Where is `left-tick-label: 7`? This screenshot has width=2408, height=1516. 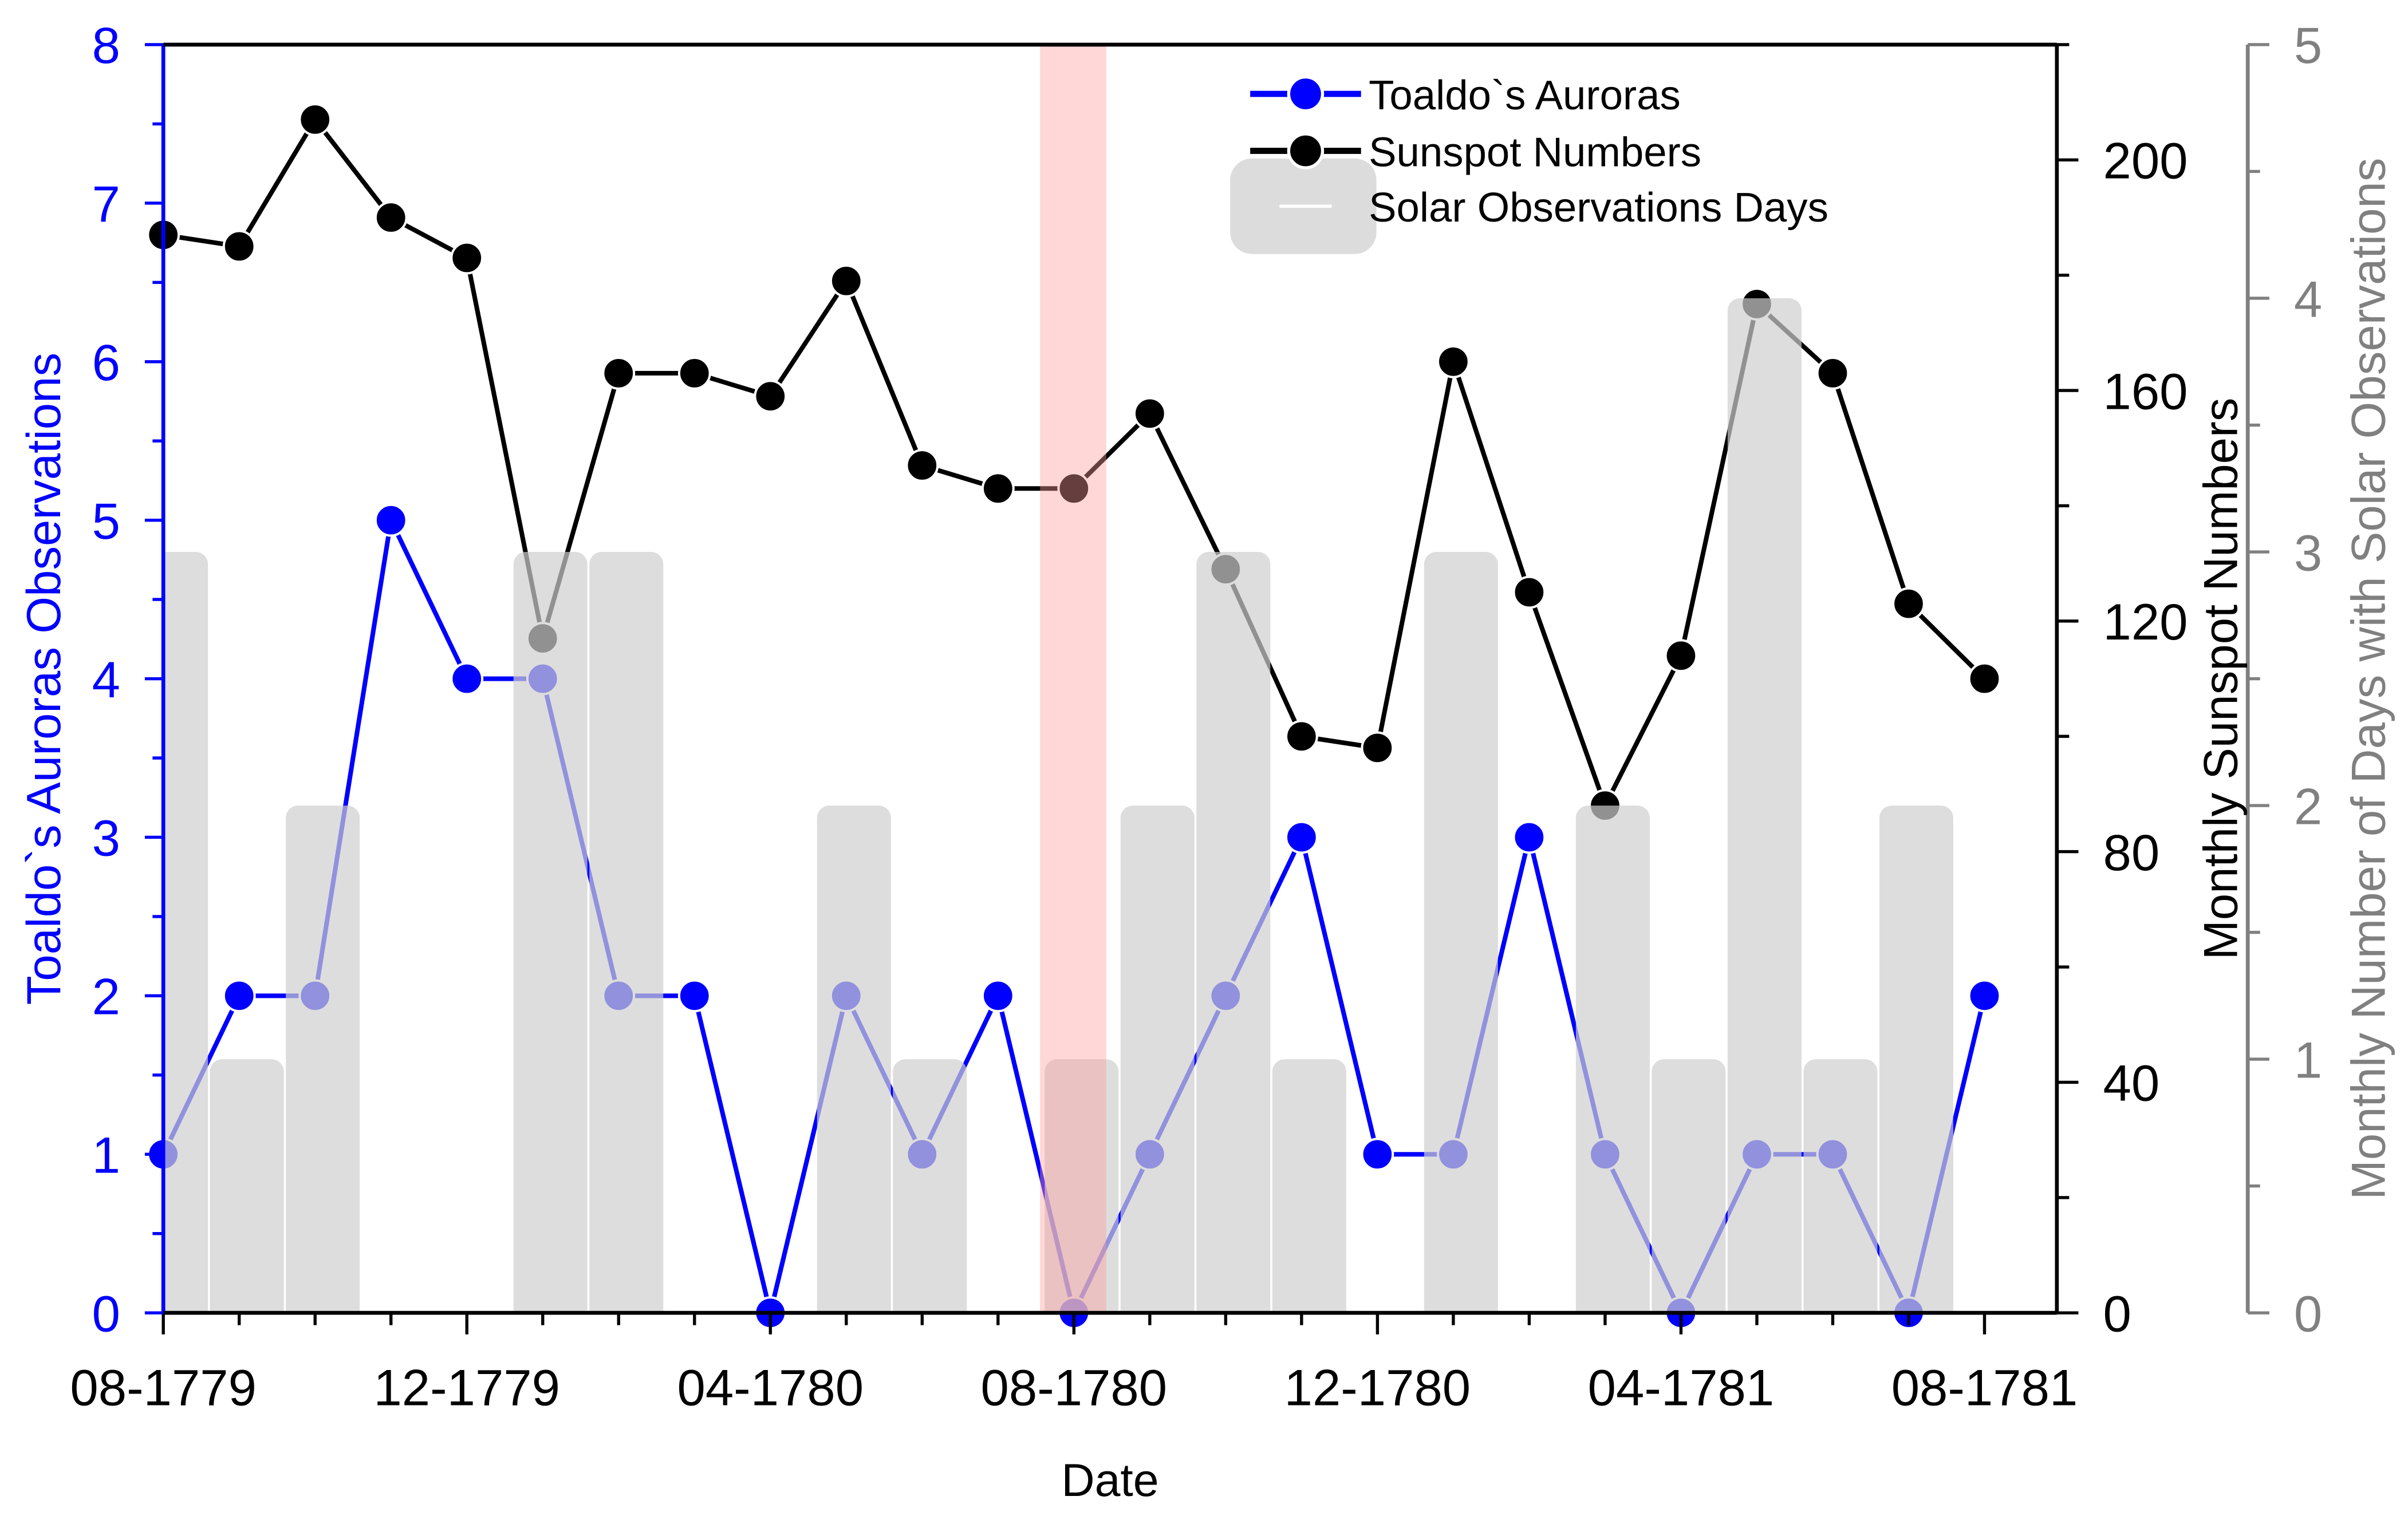
left-tick-label: 7 is located at coordinates (106, 204).